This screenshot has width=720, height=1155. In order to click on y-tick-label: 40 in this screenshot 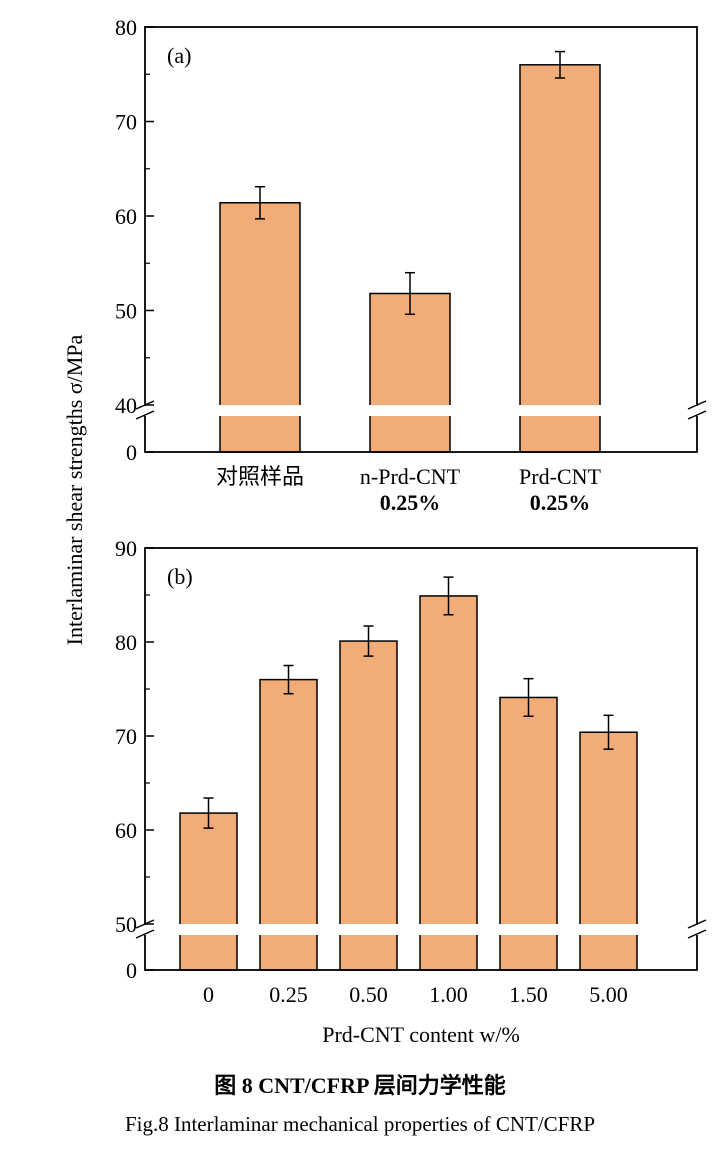, I will do `click(126, 405)`.